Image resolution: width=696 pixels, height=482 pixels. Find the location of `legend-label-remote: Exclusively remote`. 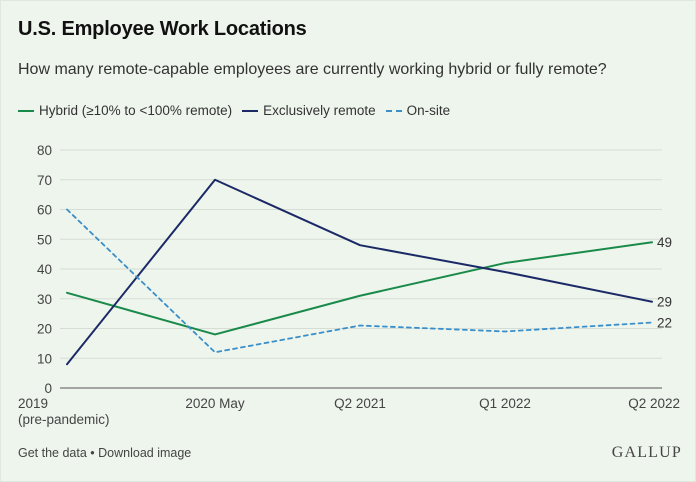

legend-label-remote: Exclusively remote is located at coordinates (319, 110).